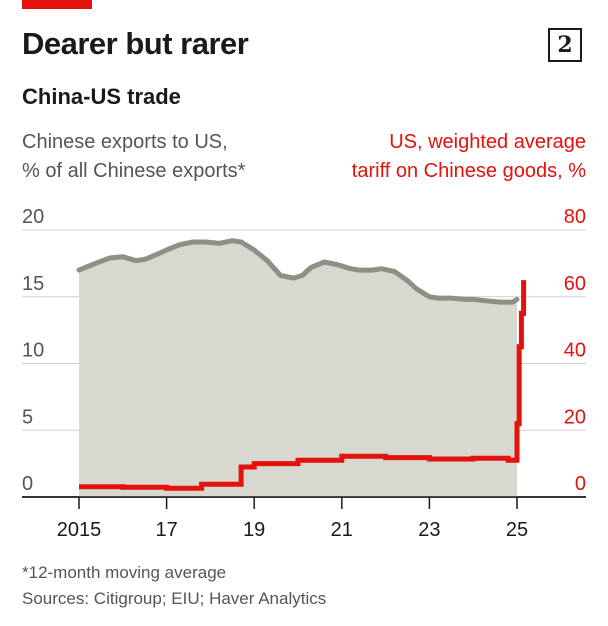 This screenshot has width=608, height=626. I want to click on chart-subtitle: China-US trade, so click(101, 96).